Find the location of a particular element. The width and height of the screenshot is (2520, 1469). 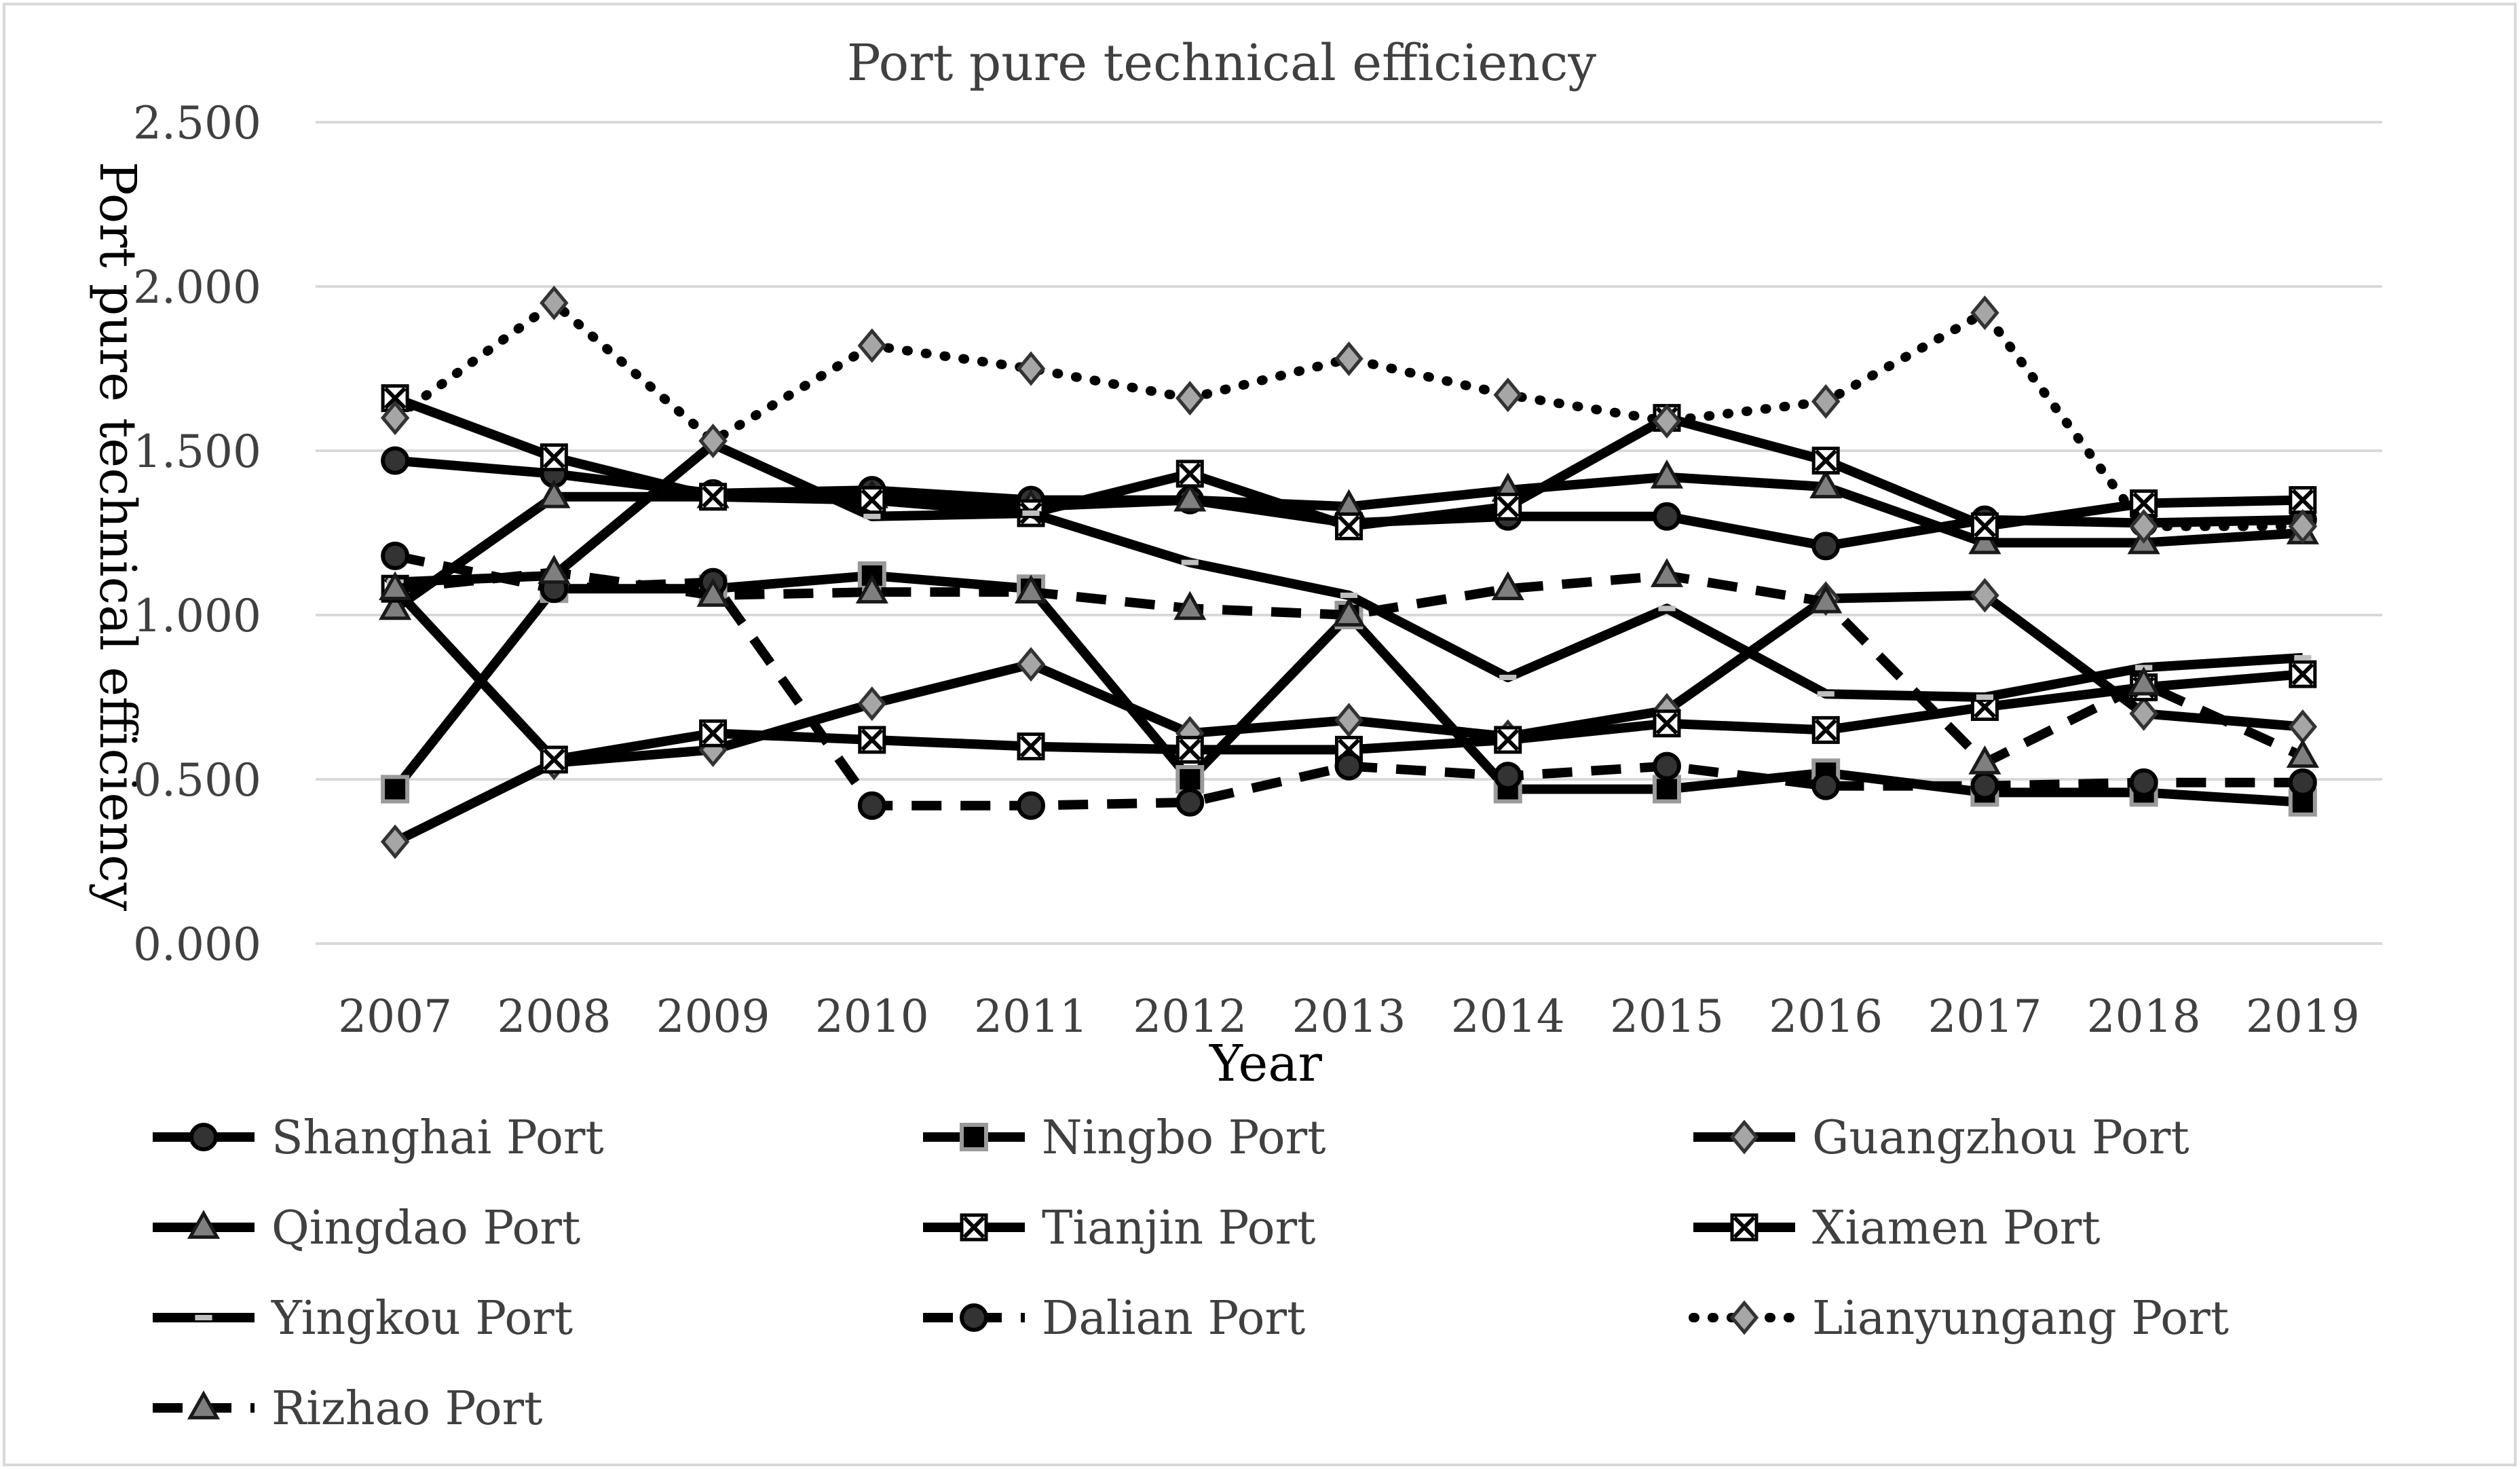

x-tick-label: 2012 is located at coordinates (1190, 1016).